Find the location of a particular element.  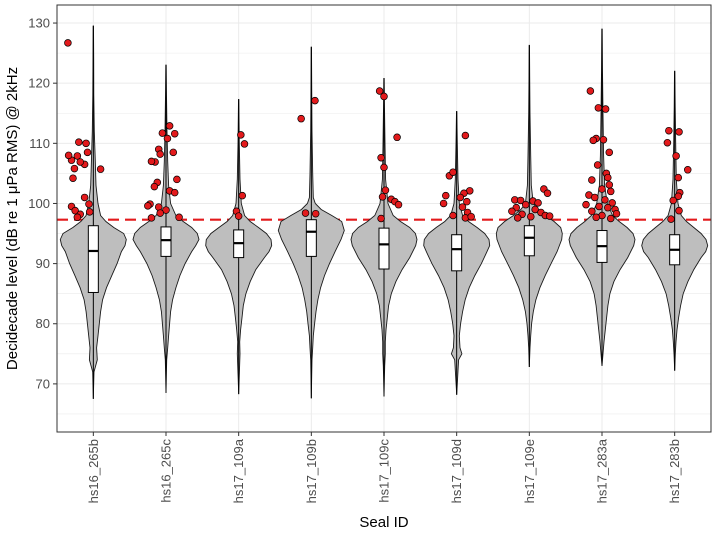

x-tick-label: hs17_109e is located at coordinates (529, 471).